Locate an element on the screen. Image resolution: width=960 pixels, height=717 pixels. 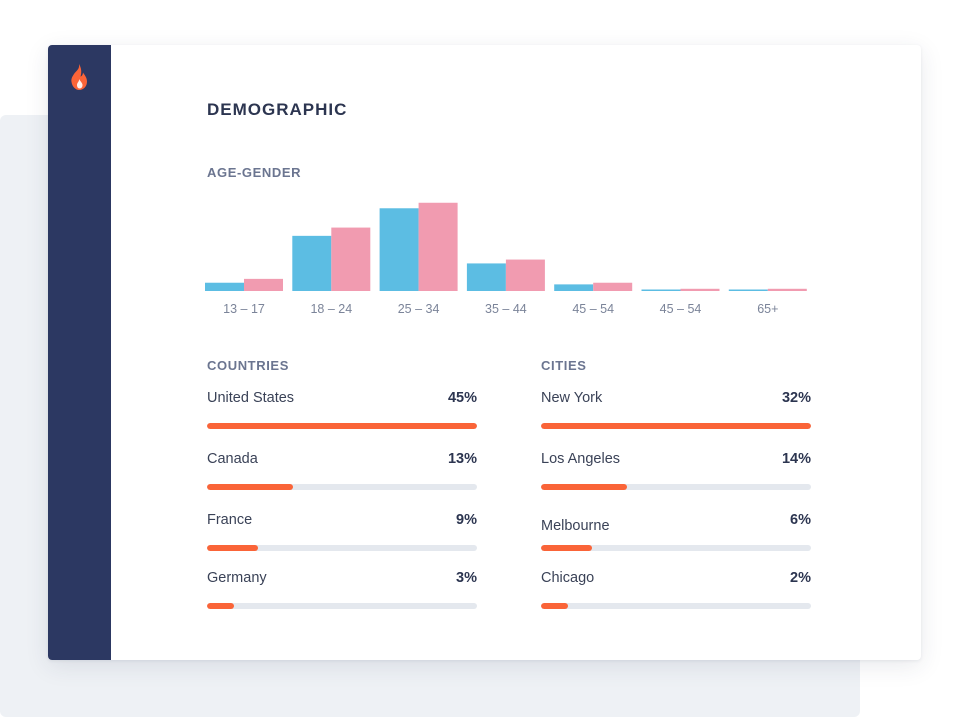
x-tick-label: 35 – 44 is located at coordinates (506, 309).